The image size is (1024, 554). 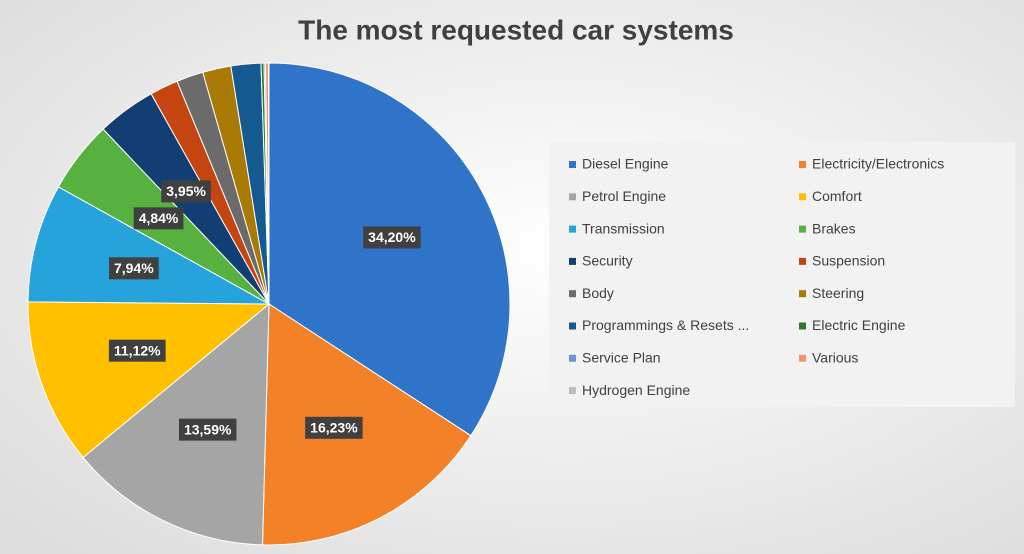 What do you see at coordinates (607, 261) in the screenshot?
I see `legend-label: Security` at bounding box center [607, 261].